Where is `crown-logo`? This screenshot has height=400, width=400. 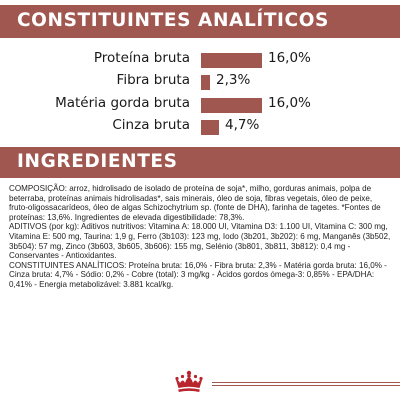
crown-logo is located at coordinates (189, 381).